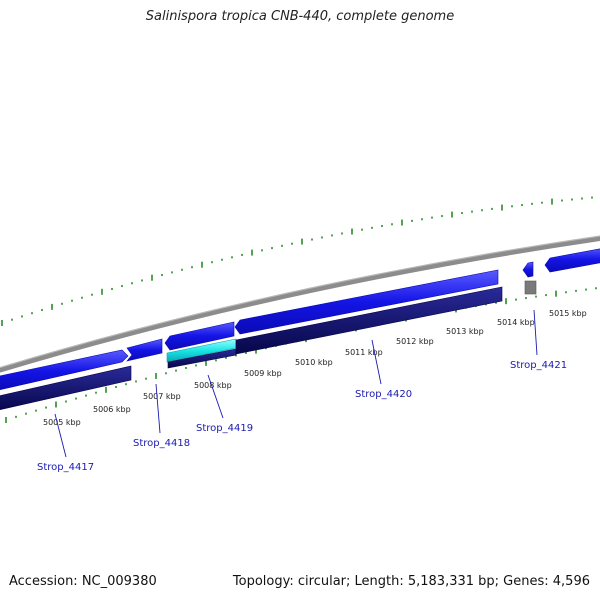 The image size is (600, 600). Describe the element at coordinates (568, 313) in the screenshot. I see `kbp-label: 5015 kbp` at that location.